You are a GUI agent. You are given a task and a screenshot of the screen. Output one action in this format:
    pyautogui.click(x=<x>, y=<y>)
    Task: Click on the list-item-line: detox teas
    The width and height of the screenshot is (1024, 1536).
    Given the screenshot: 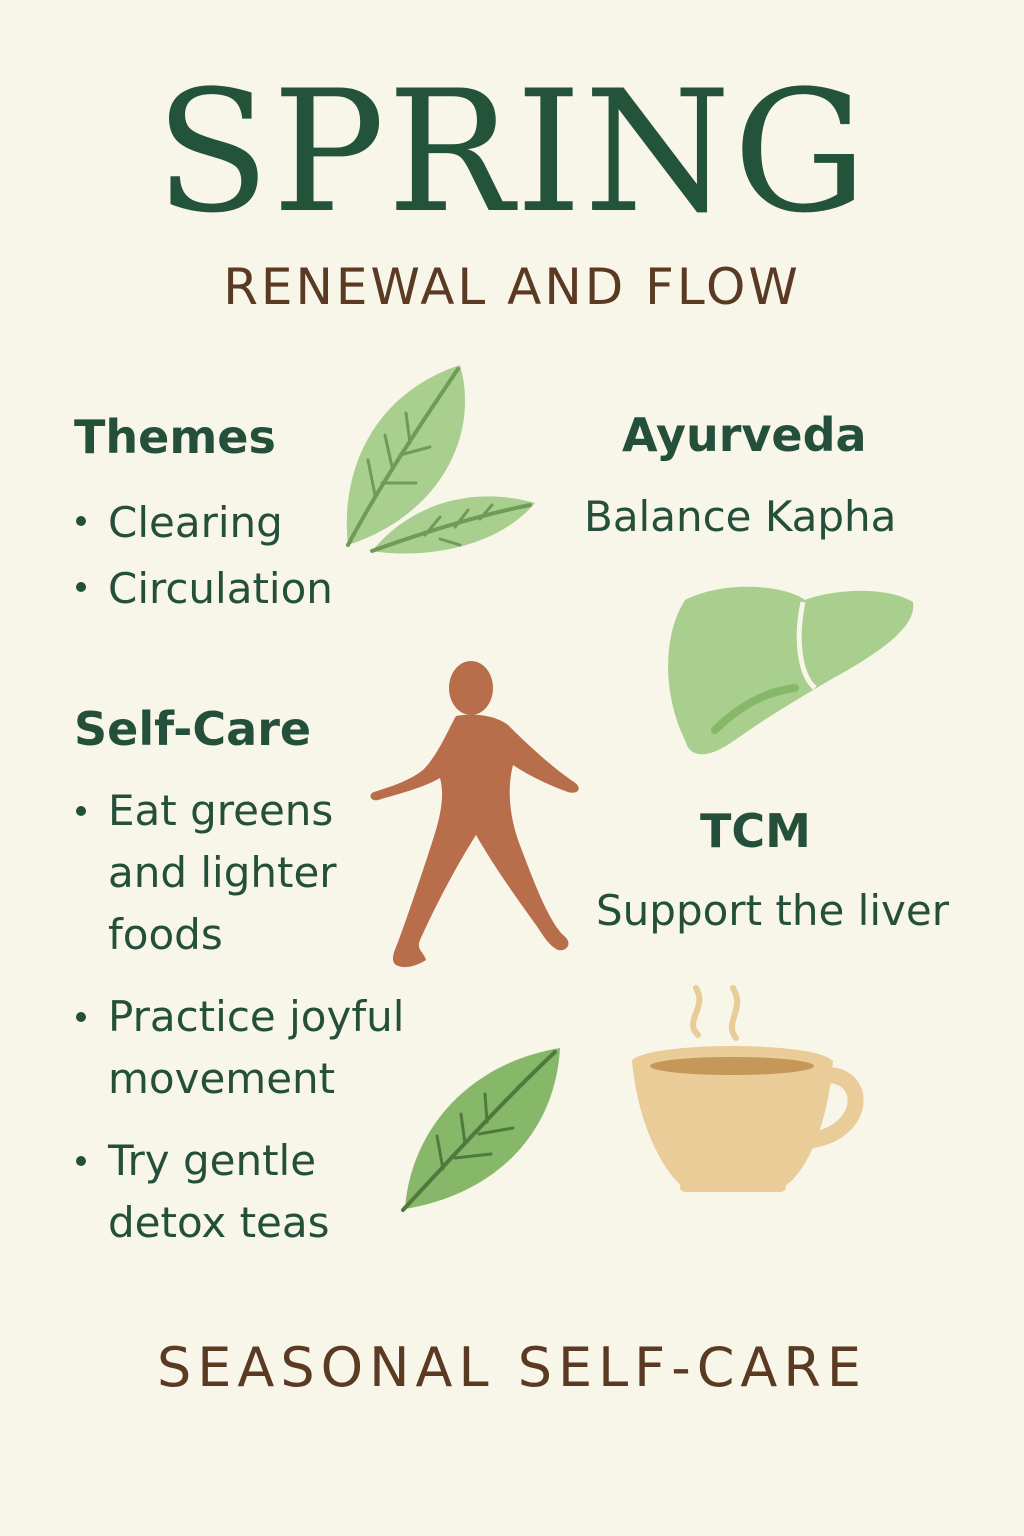 What is the action you would take?
    pyautogui.click(x=219, y=1222)
    